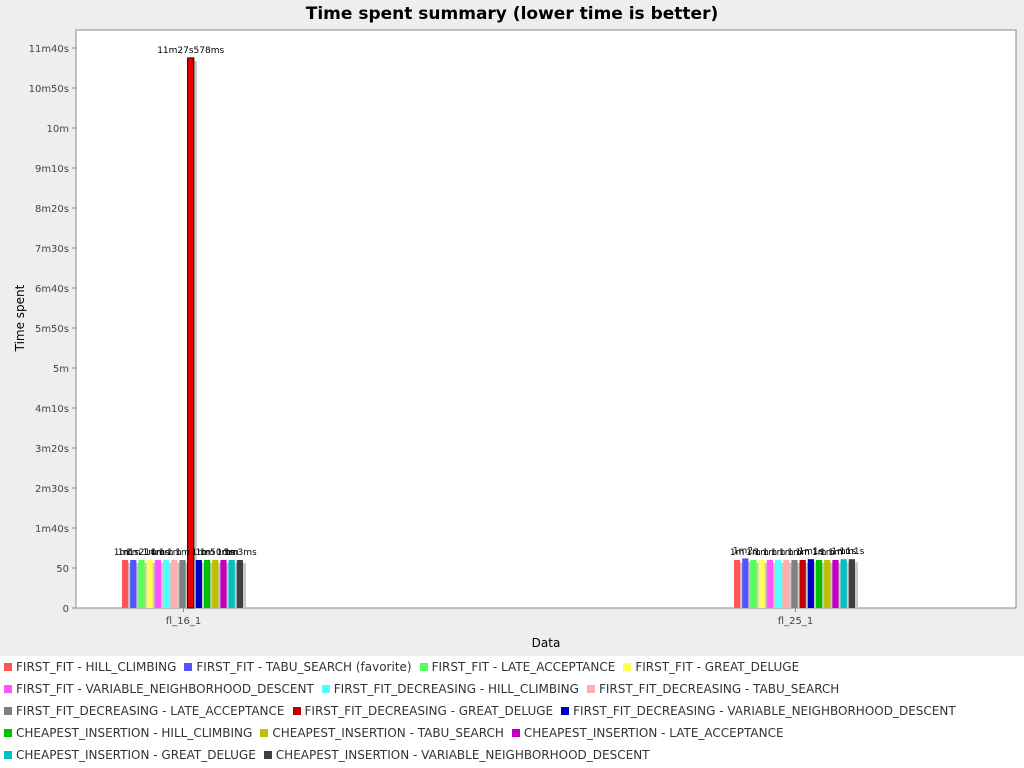 The image size is (1024, 768). Describe the element at coordinates (52, 289) in the screenshot. I see `y-tick-label: 6m40s` at that location.